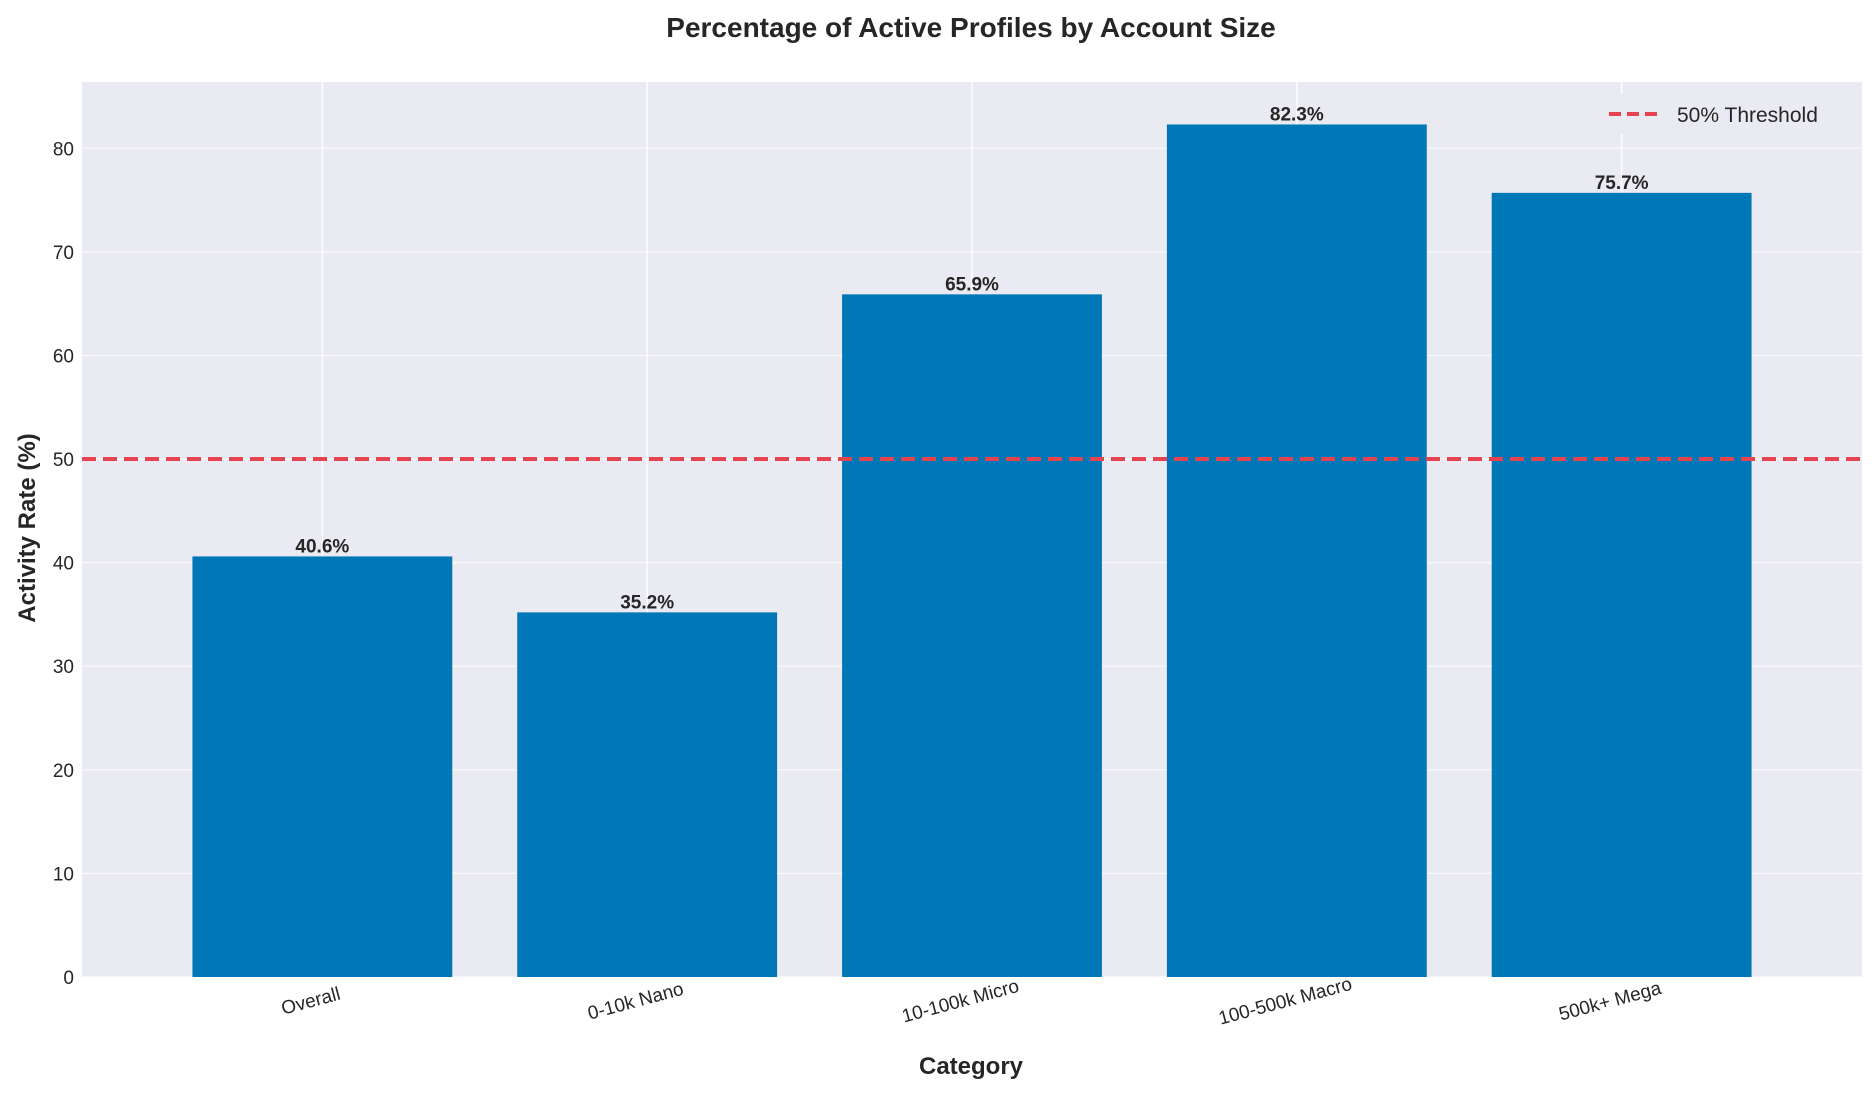  I want to click on x-tick-label: 500k+ Mega, so click(1610, 1002).